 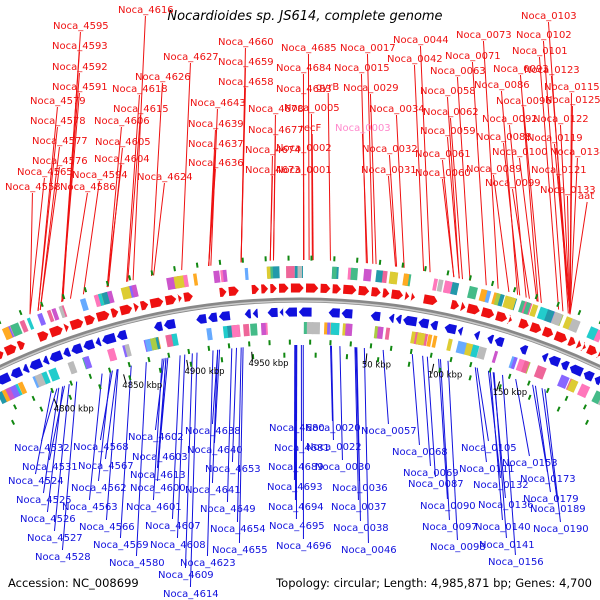 I want to click on top-gene-label: Noca_4684, so click(x=304, y=68).